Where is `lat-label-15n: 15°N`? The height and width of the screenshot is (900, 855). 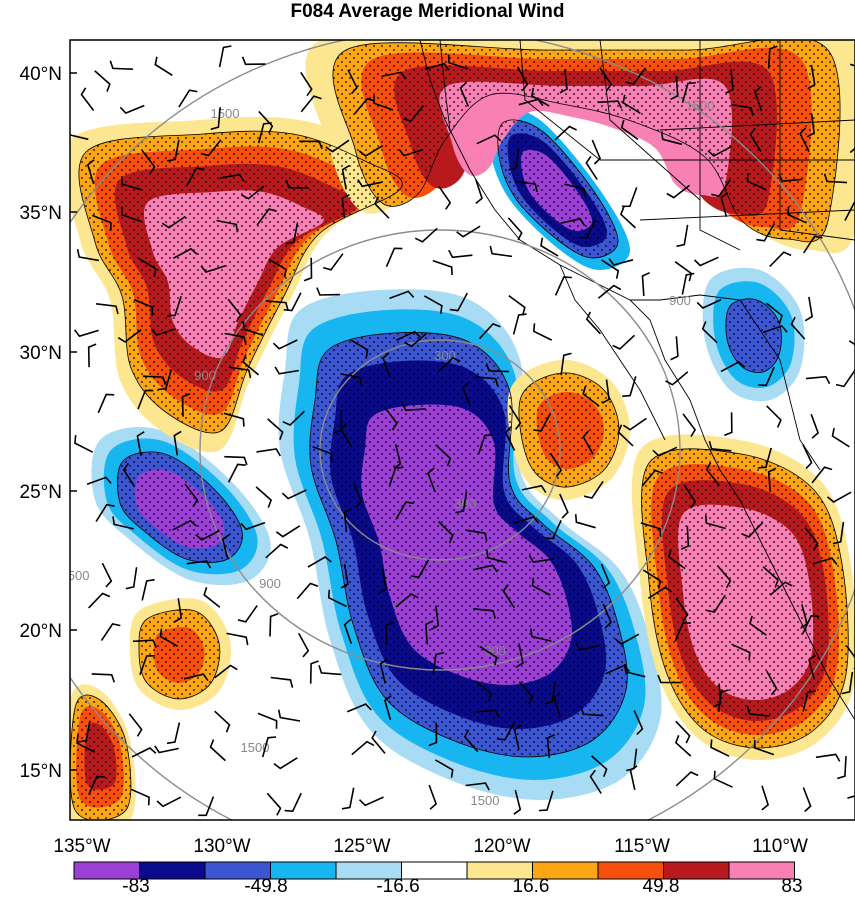
lat-label-15n: 15°N is located at coordinates (41, 771).